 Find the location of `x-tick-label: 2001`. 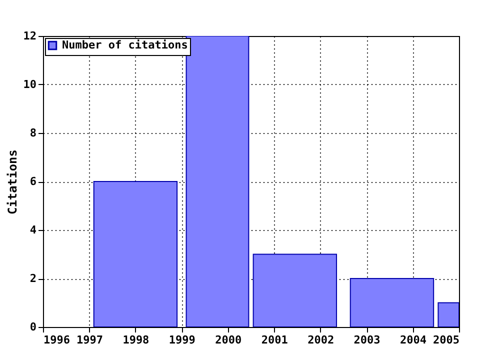

x-tick-label: 2001 is located at coordinates (274, 340).